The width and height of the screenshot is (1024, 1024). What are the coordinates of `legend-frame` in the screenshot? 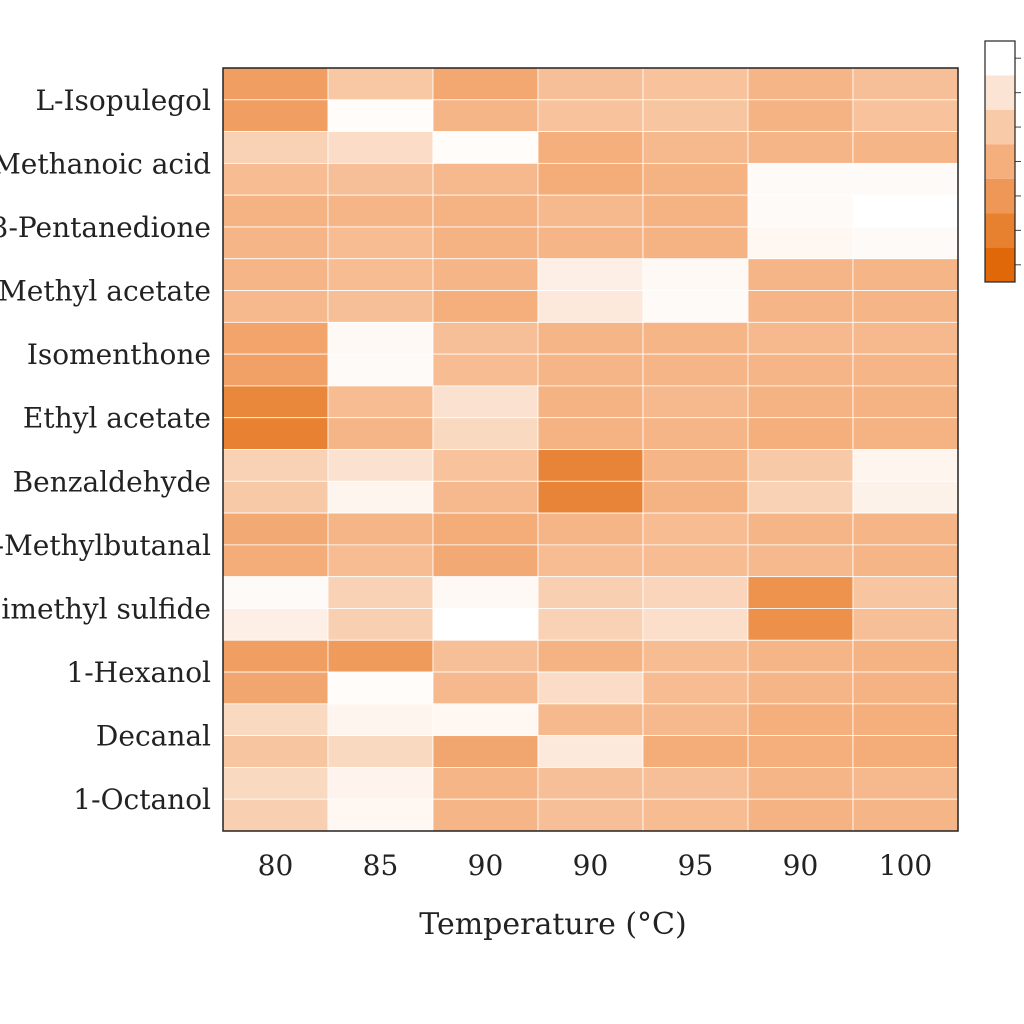 It's located at (1000, 161).